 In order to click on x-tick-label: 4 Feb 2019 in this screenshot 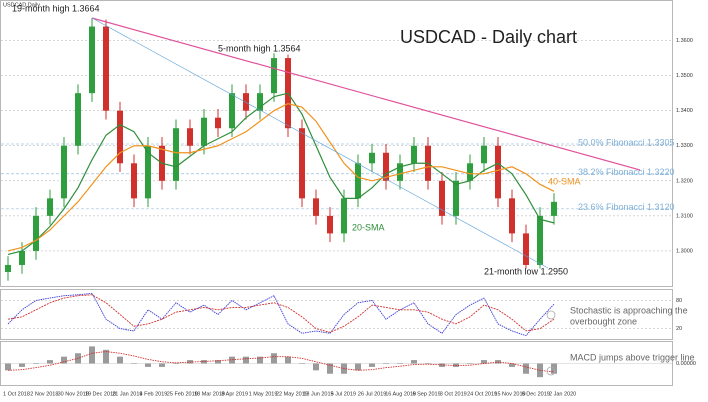, I will do `click(154, 394)`.